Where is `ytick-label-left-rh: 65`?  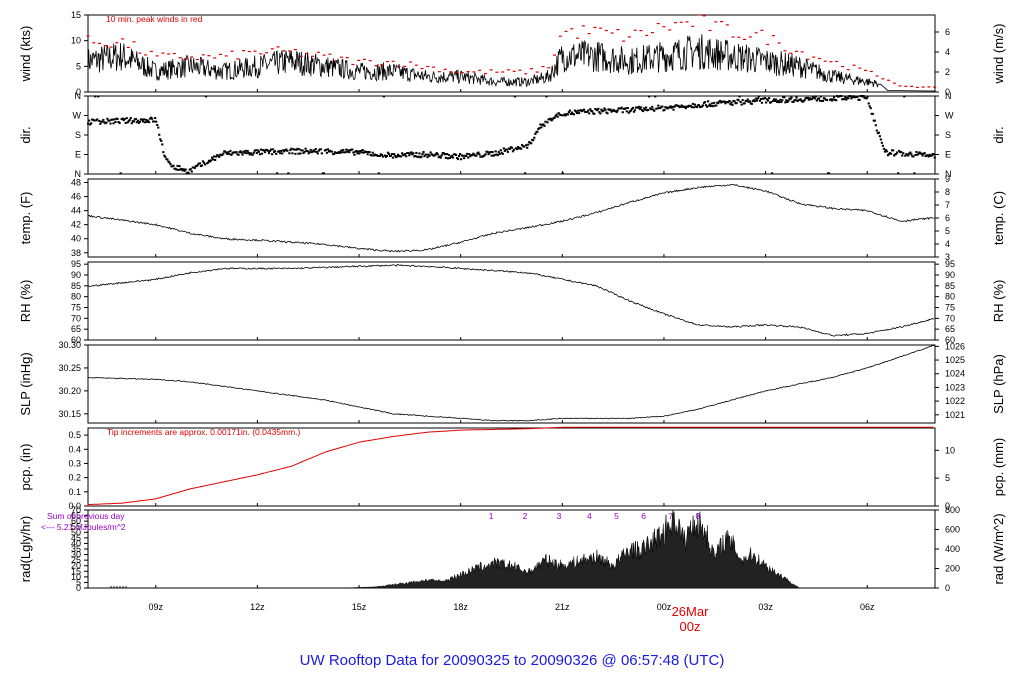
ytick-label-left-rh: 65 is located at coordinates (76, 329).